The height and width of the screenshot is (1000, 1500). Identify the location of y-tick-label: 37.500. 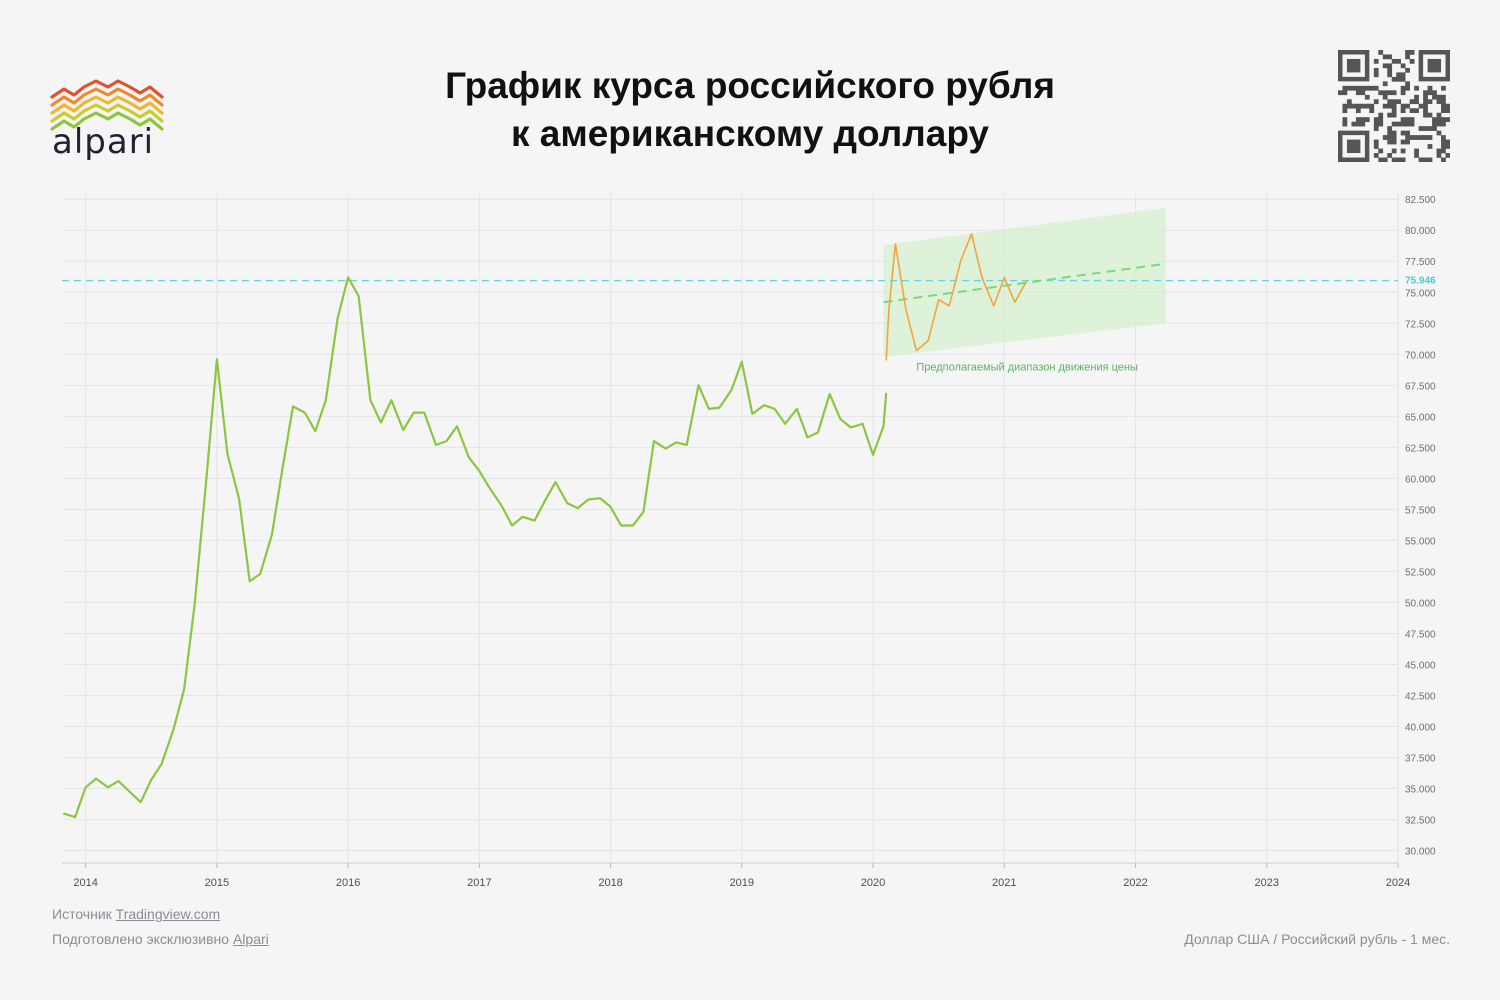
(1420, 759).